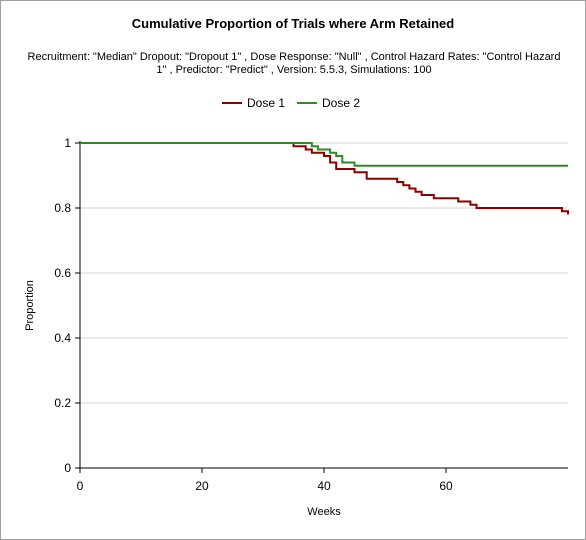 The width and height of the screenshot is (586, 540). I want to click on x-tick-label: 40, so click(324, 486).